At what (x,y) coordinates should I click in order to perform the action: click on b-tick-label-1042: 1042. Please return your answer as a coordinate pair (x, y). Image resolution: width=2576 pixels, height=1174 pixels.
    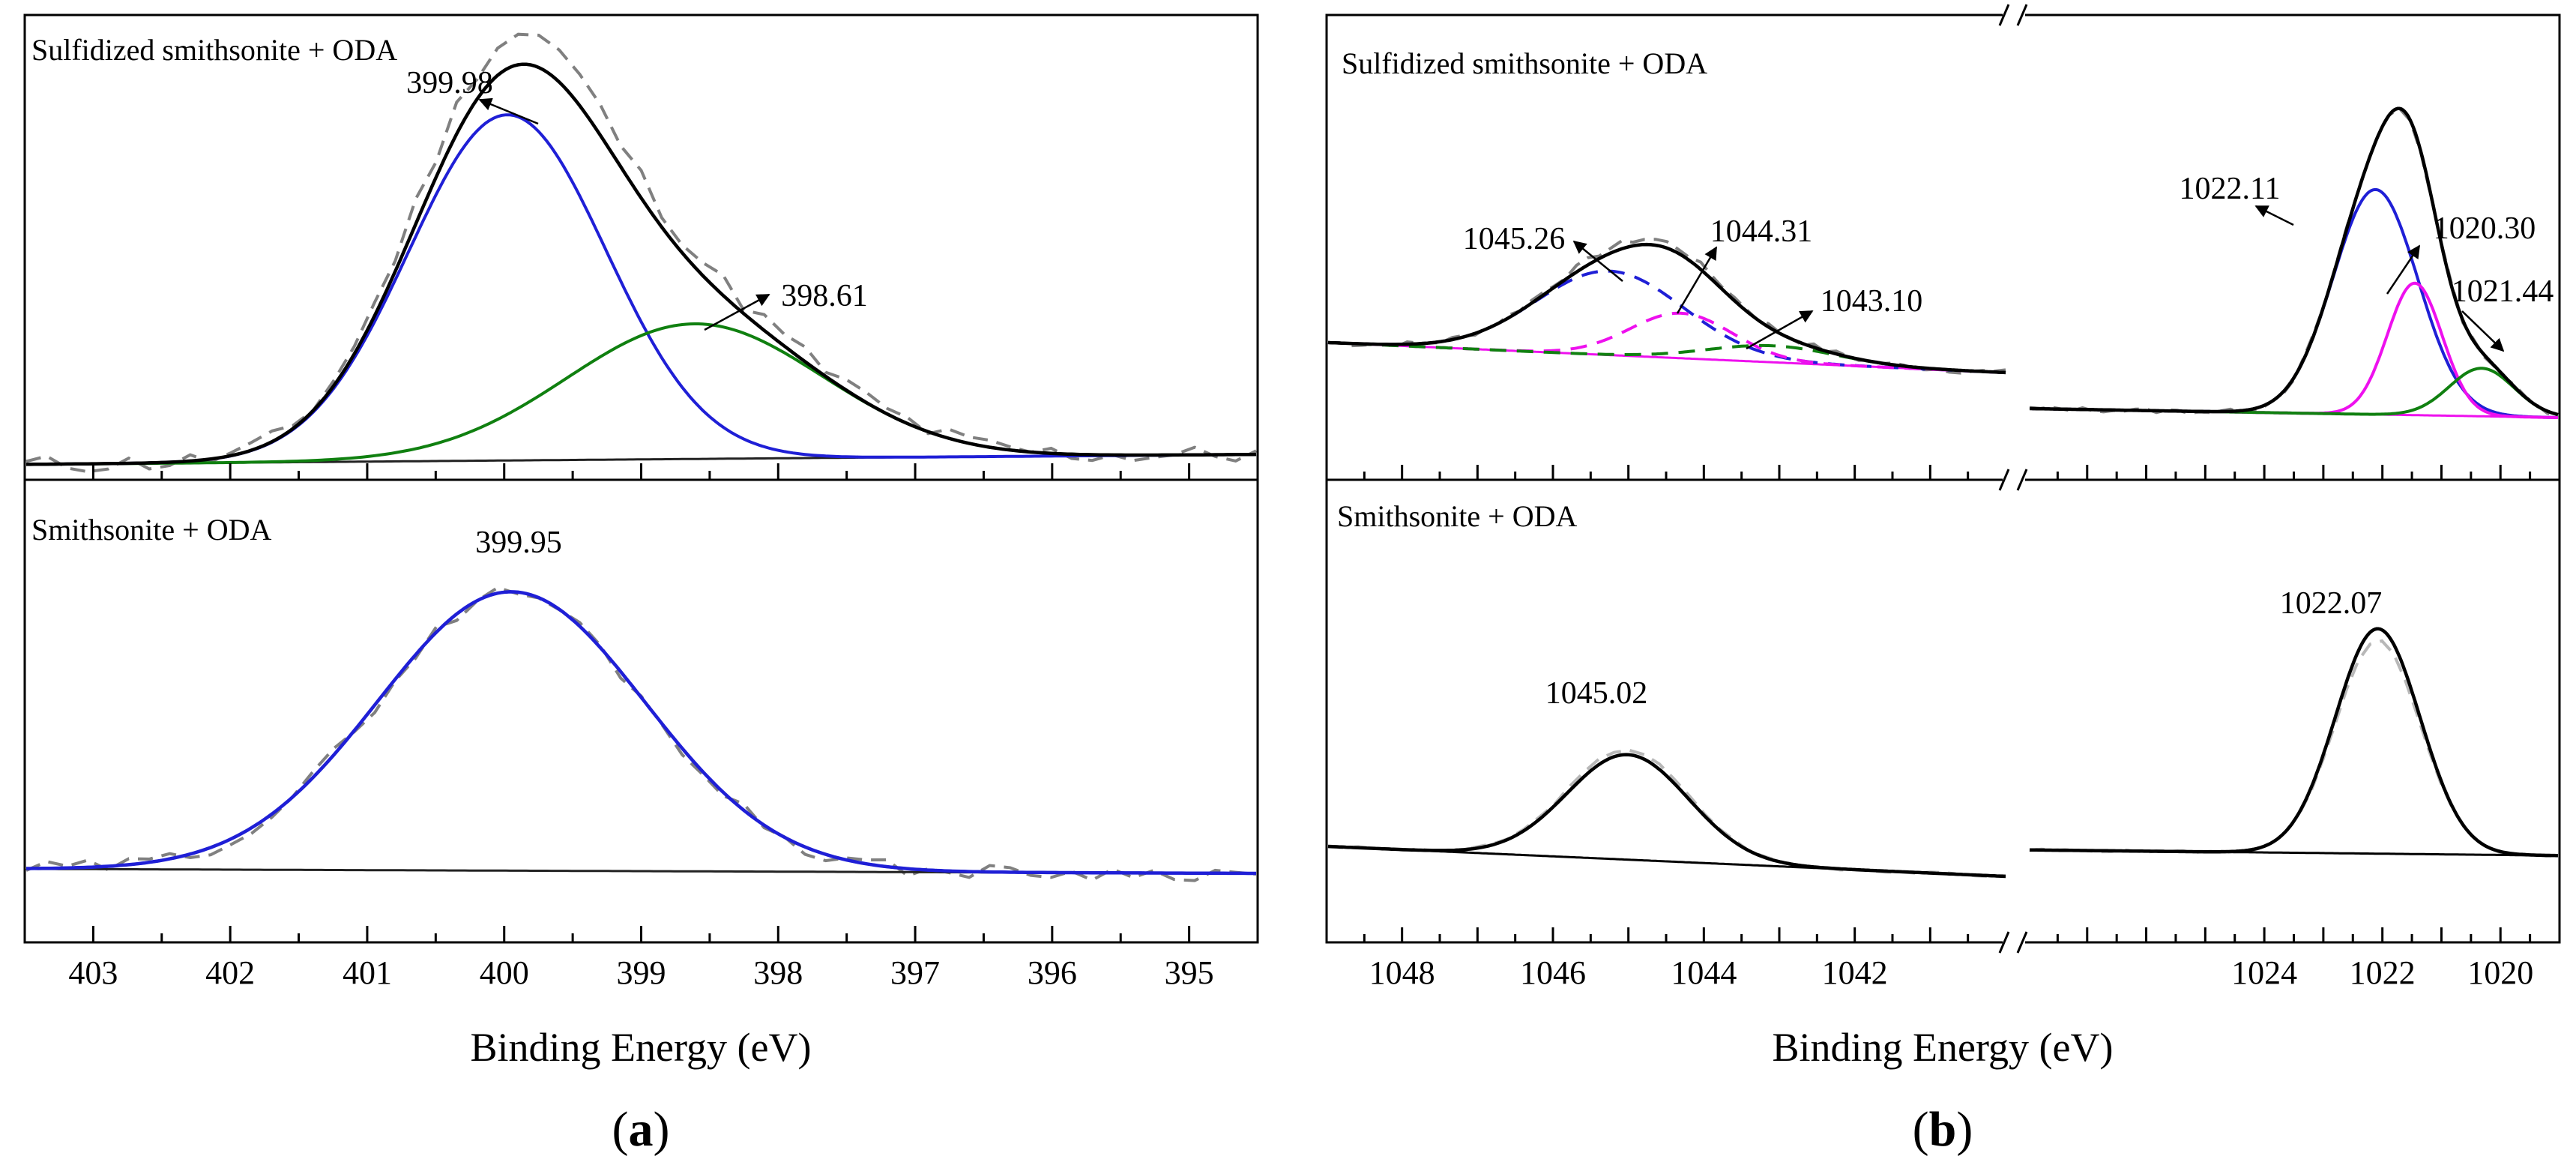
    Looking at the image, I should click on (1855, 972).